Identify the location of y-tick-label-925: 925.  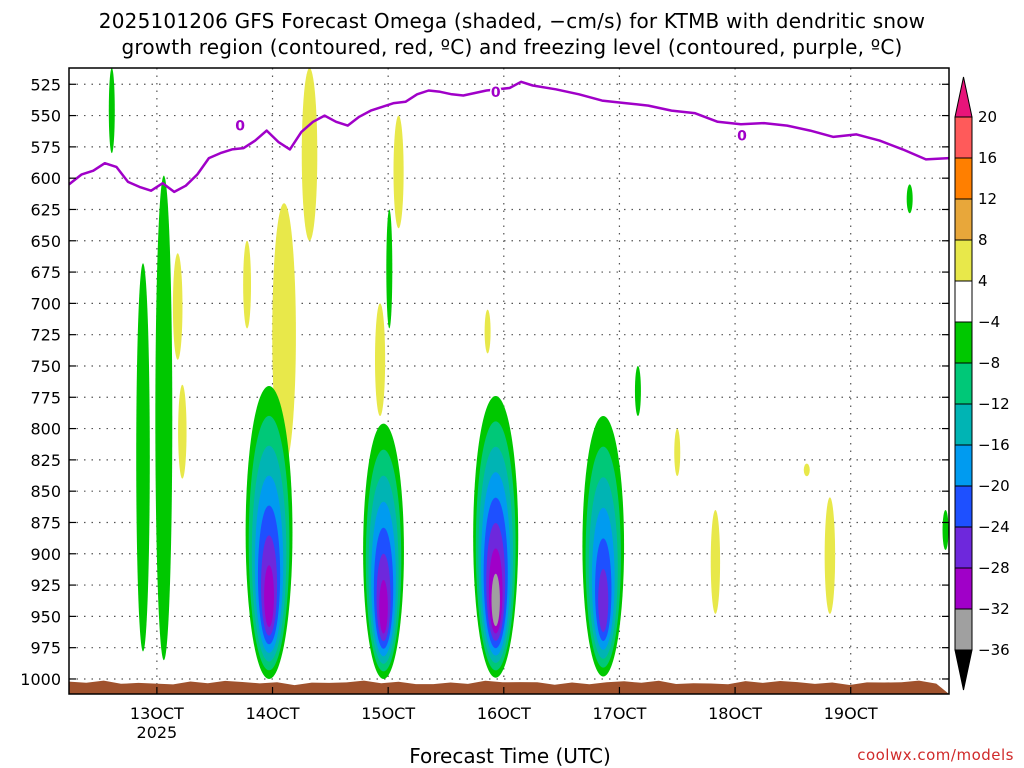
(45, 585).